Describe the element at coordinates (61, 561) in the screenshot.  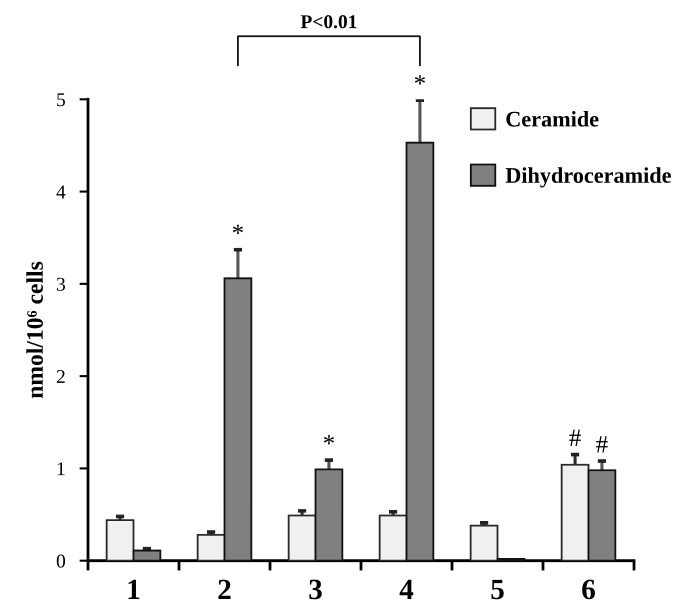
I see `y-tick-label: 0` at that location.